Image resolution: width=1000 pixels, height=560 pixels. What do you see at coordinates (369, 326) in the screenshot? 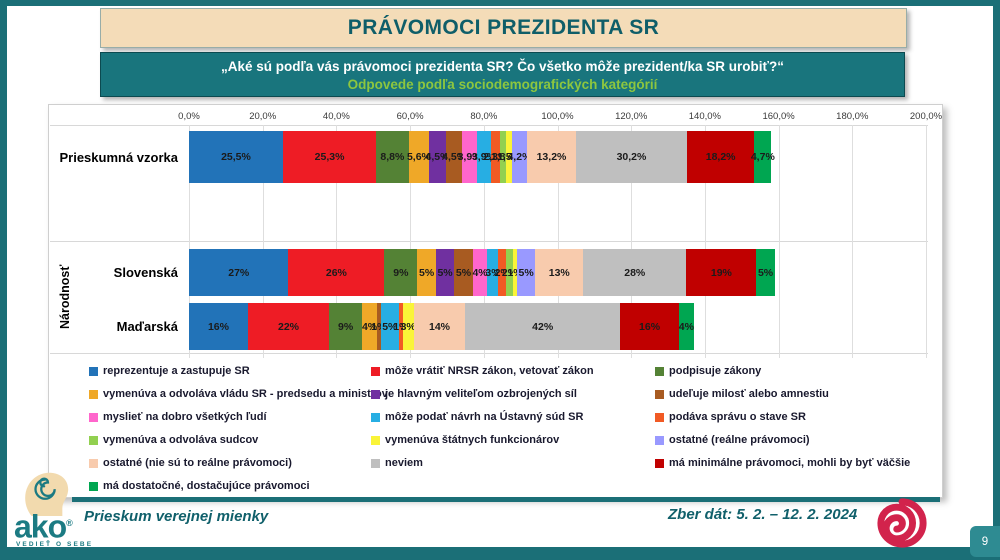
I see `bar-segment: 4%` at bounding box center [369, 326].